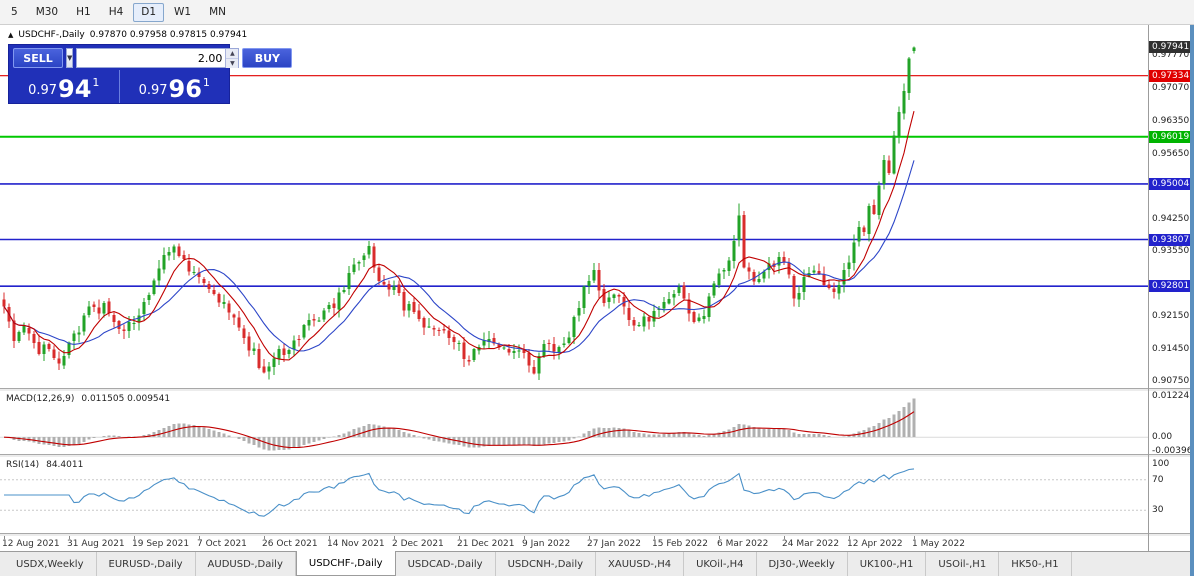 The height and width of the screenshot is (576, 1194). I want to click on price-line-marker: 0.93807, so click(1171, 240).